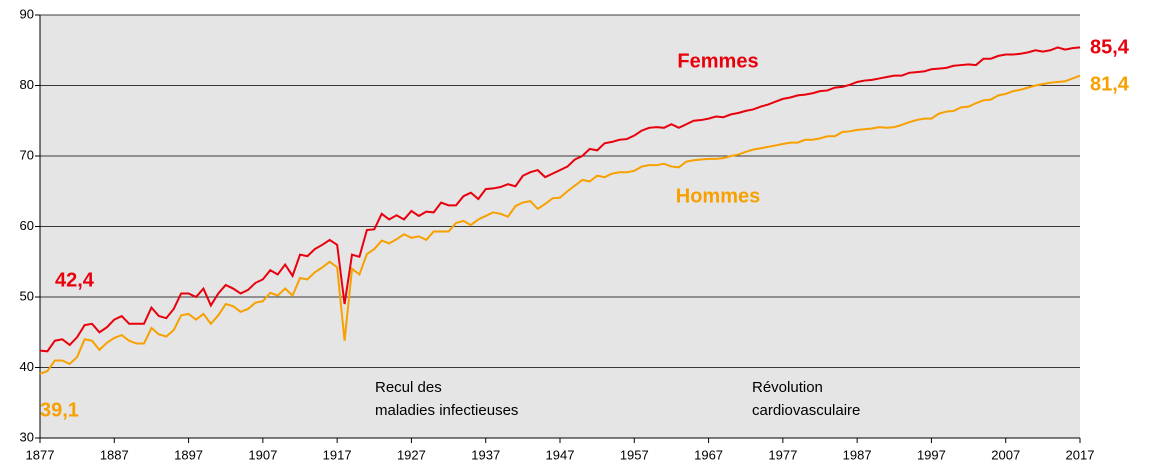 The width and height of the screenshot is (1152, 472). I want to click on value-label: 85,4, so click(1110, 47).